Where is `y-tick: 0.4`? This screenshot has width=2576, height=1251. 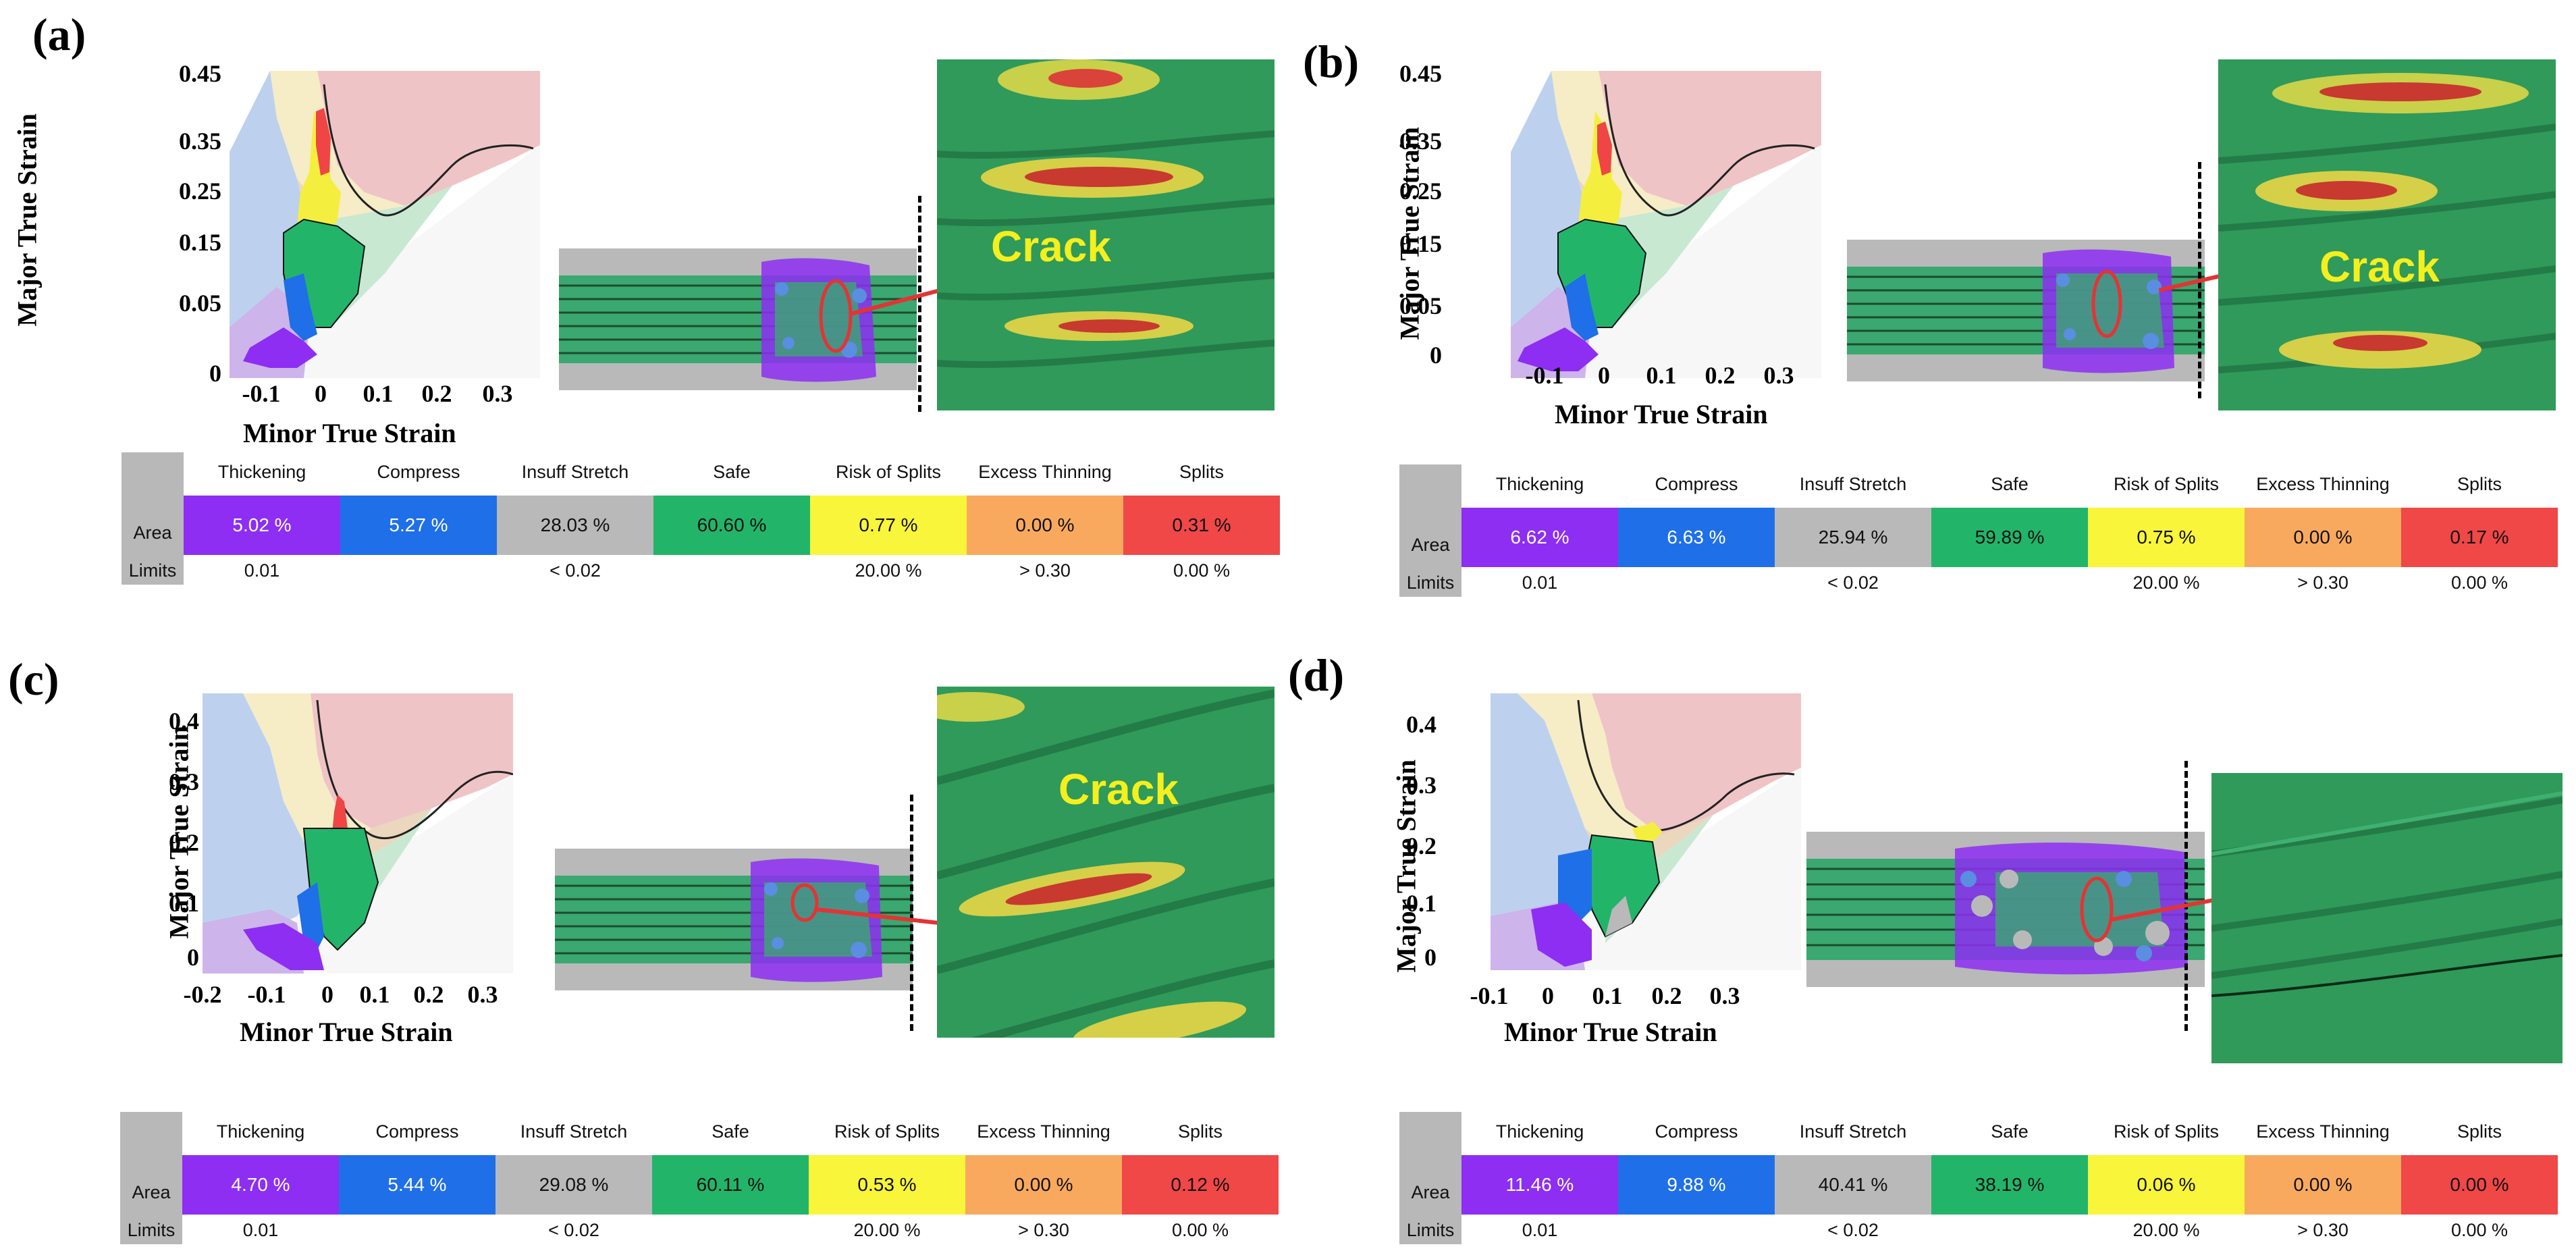
y-tick: 0.4 is located at coordinates (184, 722).